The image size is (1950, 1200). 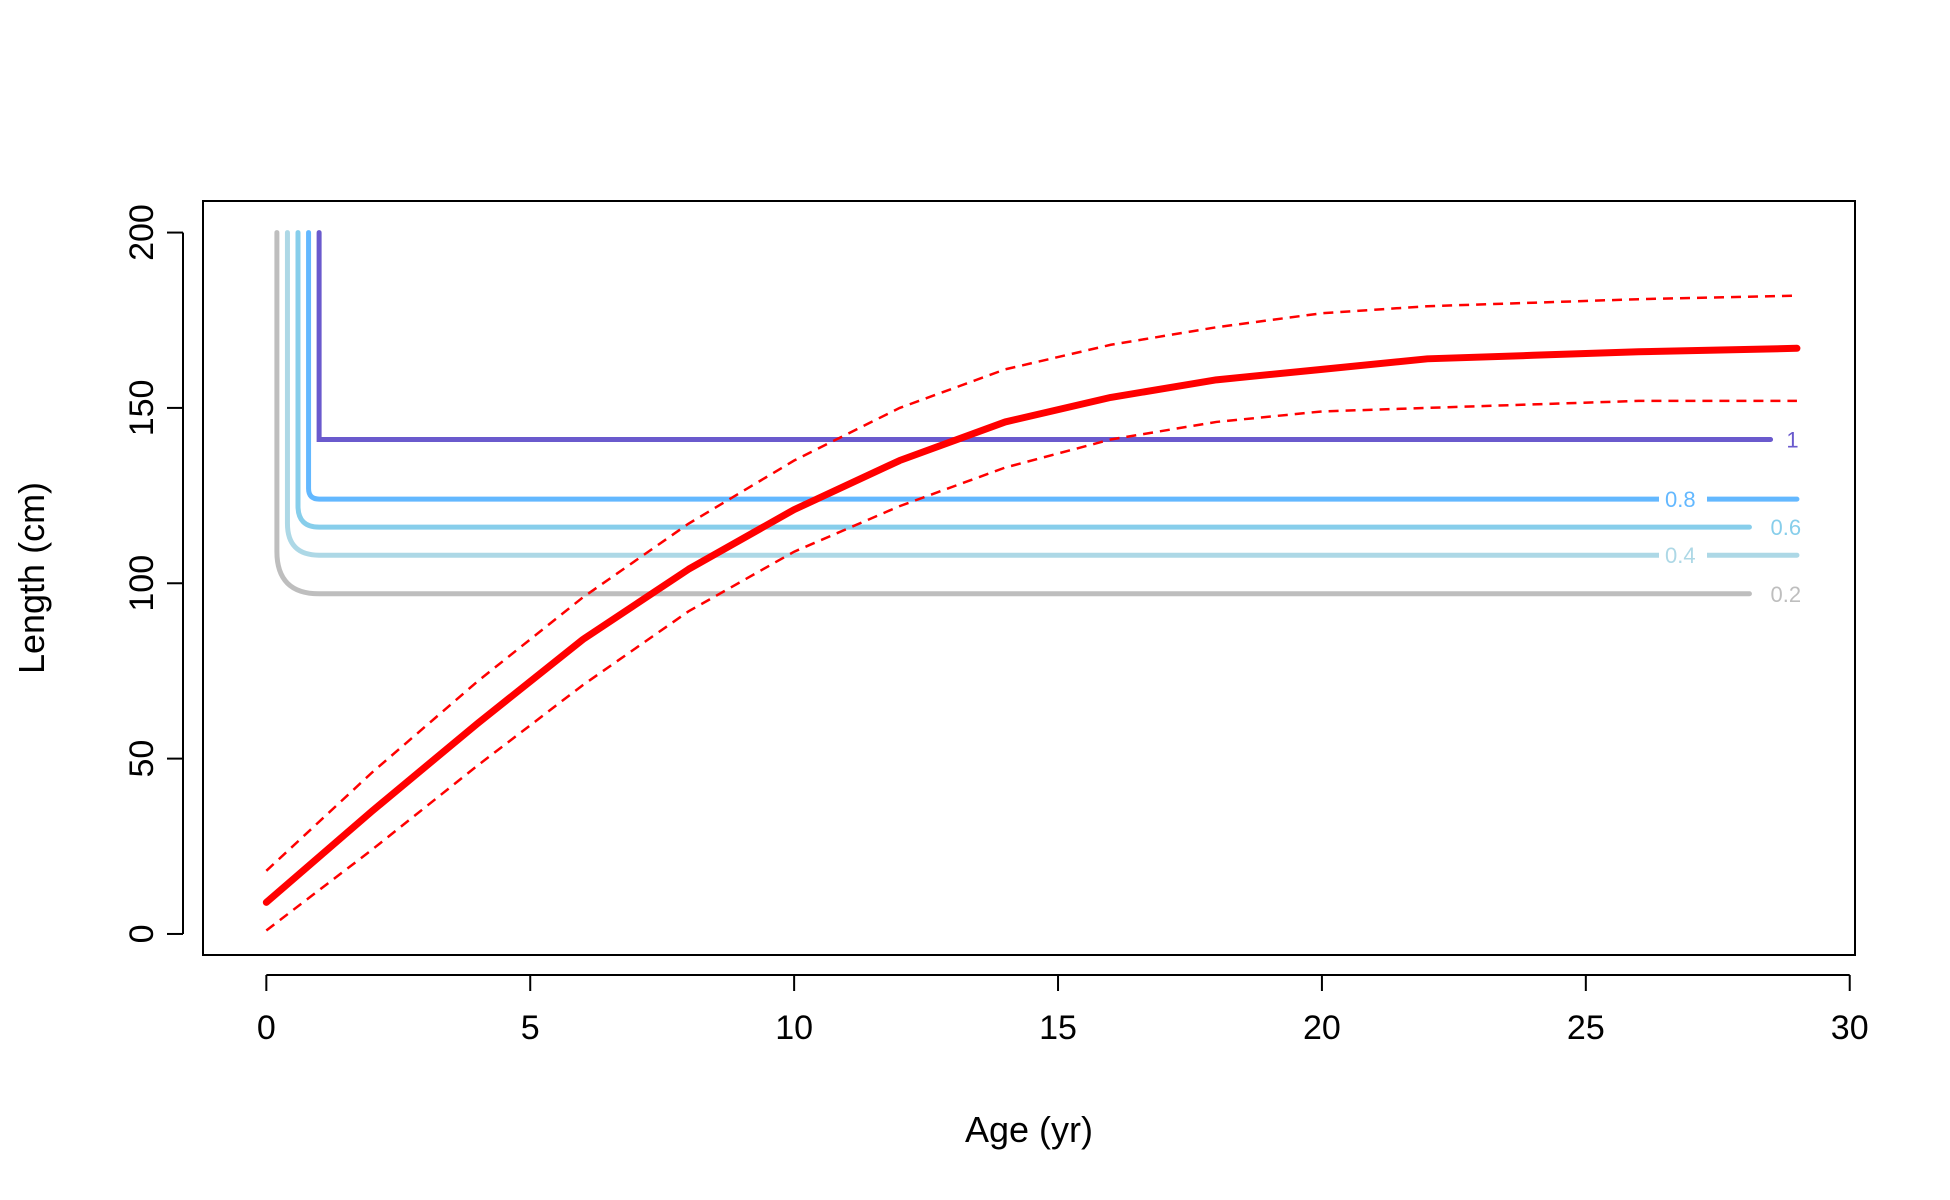 What do you see at coordinates (142, 583) in the screenshot?
I see `y-tick-label: 100` at bounding box center [142, 583].